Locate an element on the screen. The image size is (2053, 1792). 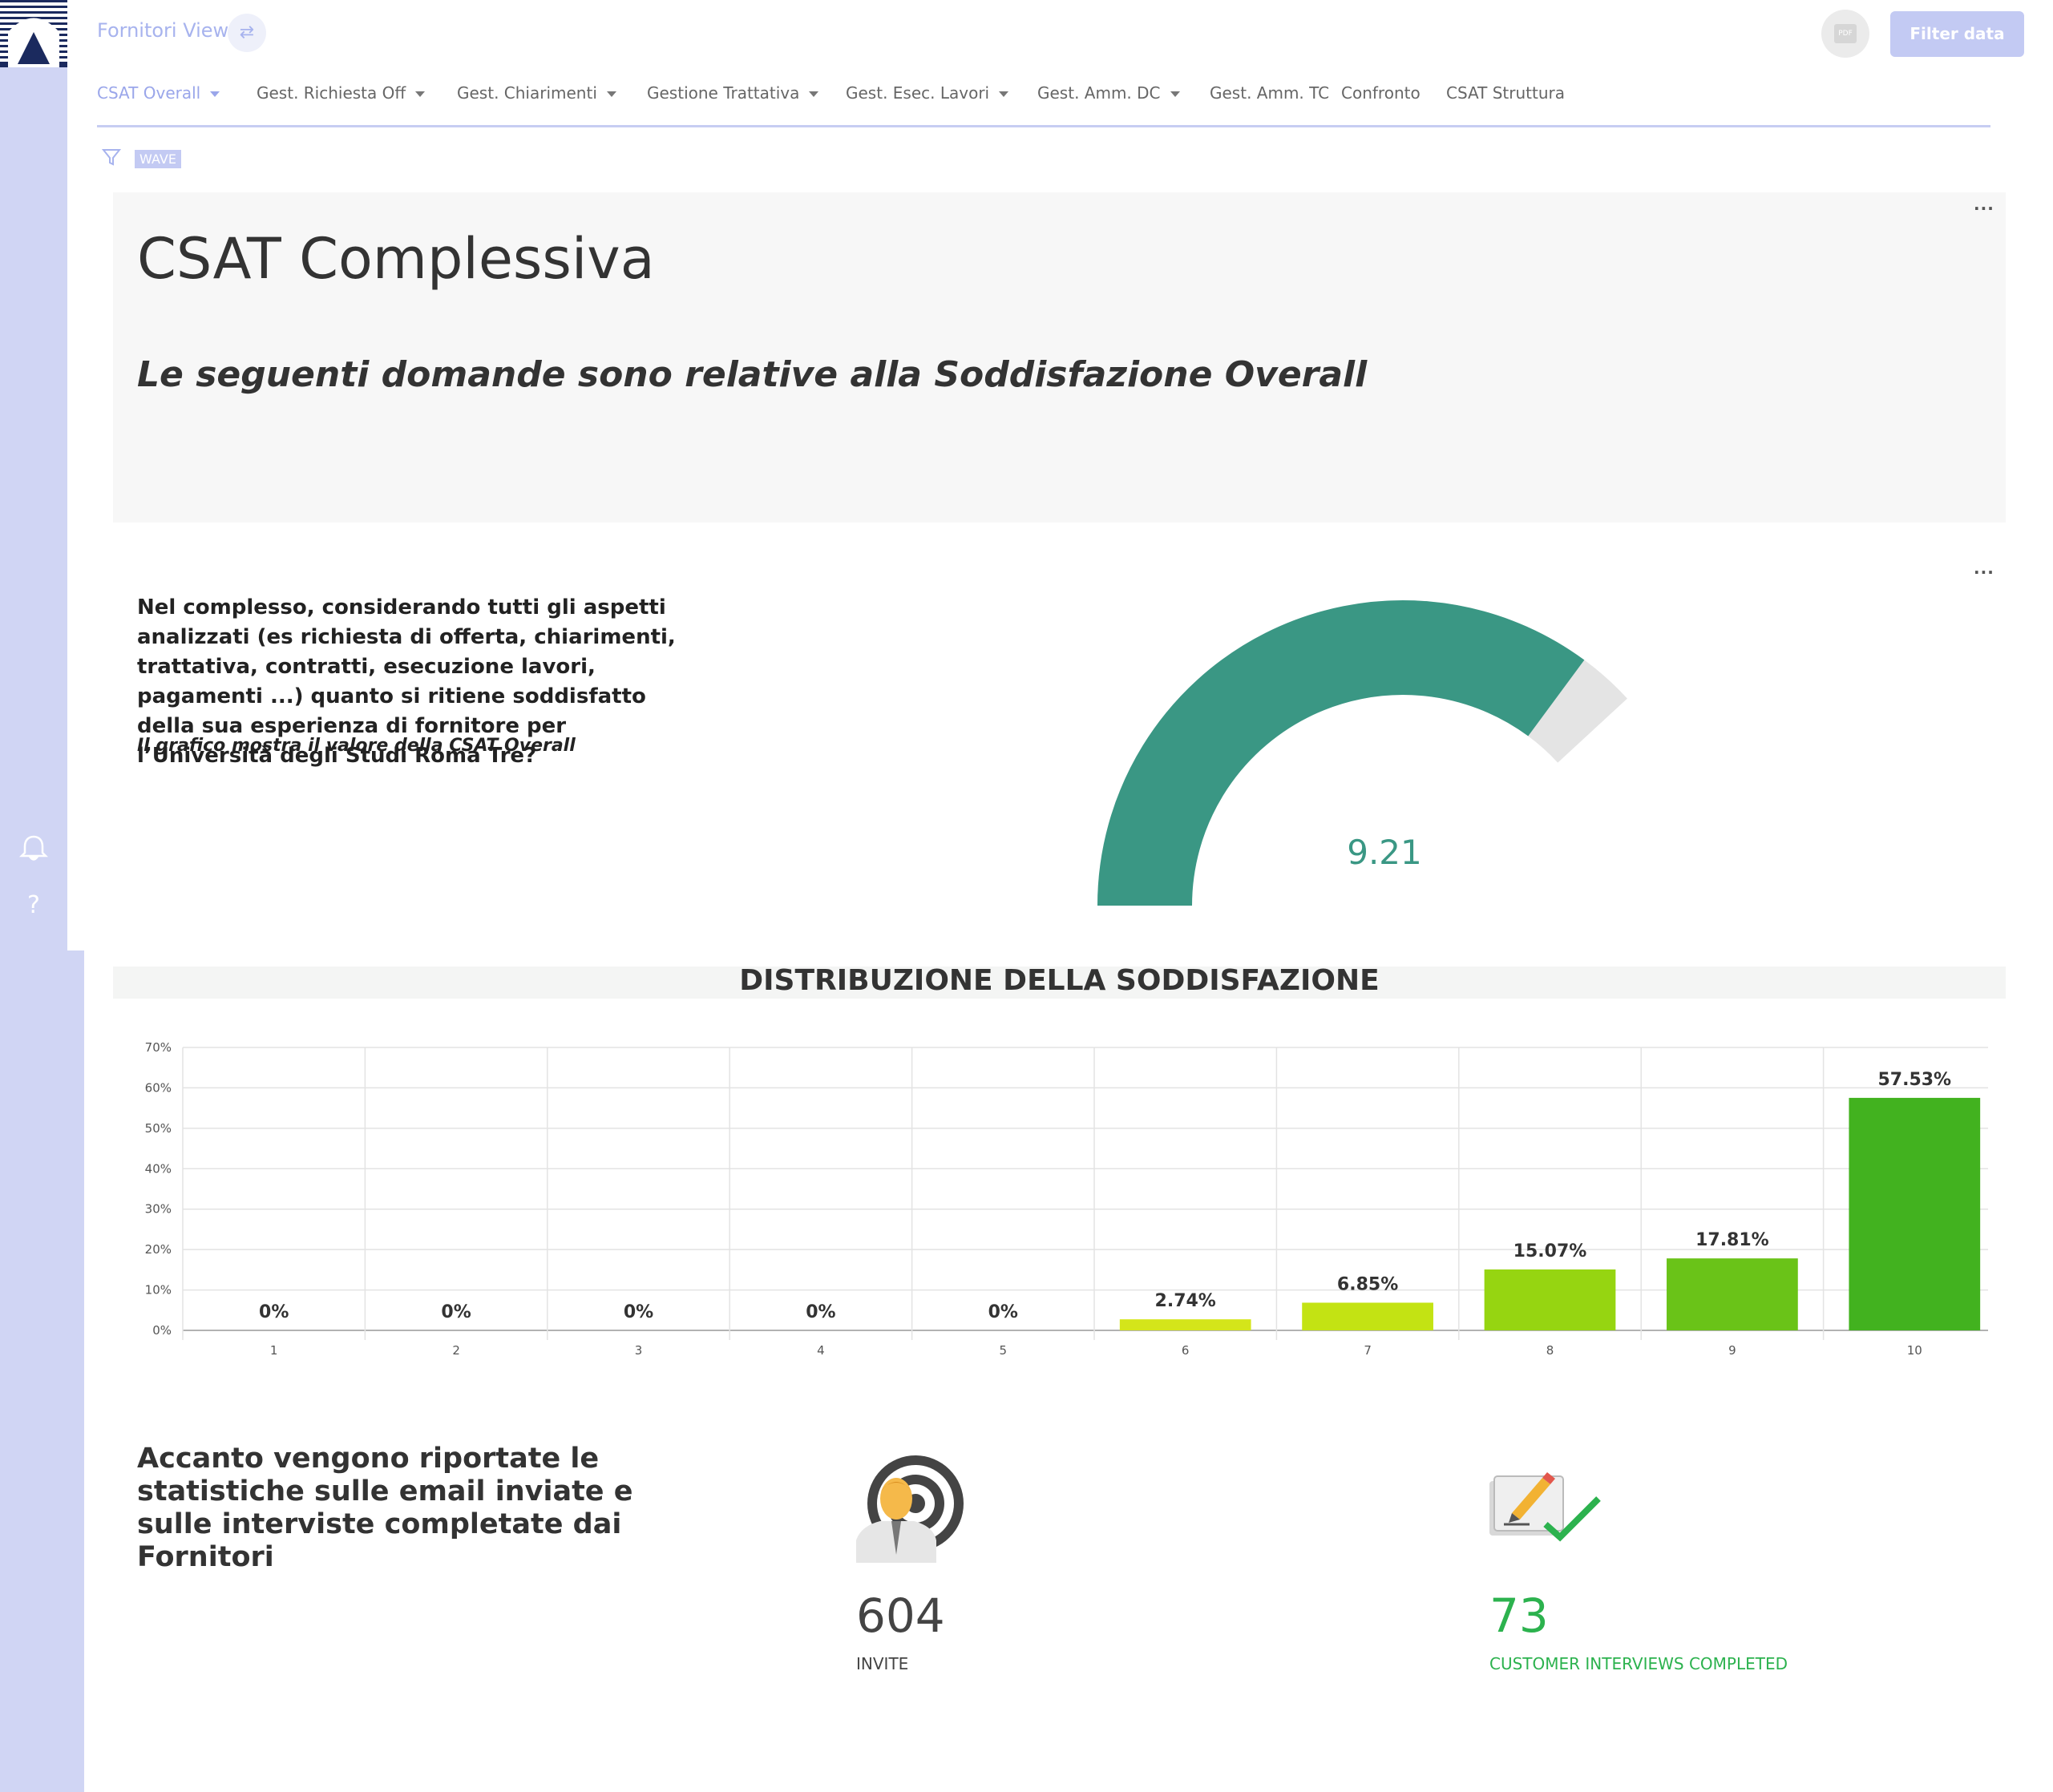
invite-count: 604 is located at coordinates (901, 1616).